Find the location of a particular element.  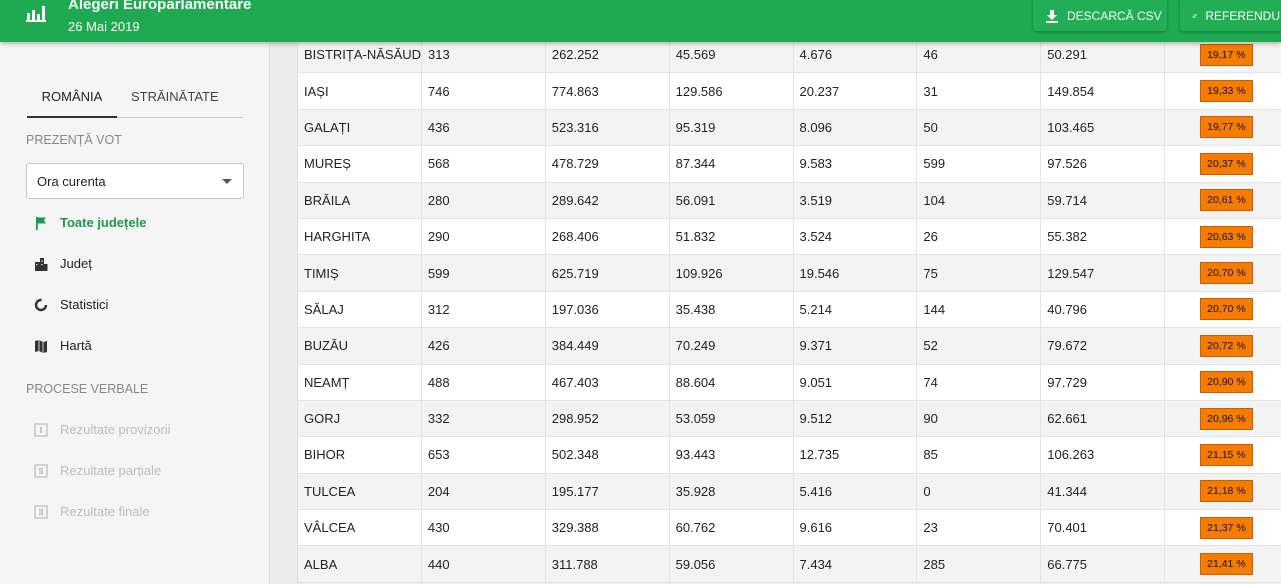

county-name-cell: TULCEA is located at coordinates (360, 491).